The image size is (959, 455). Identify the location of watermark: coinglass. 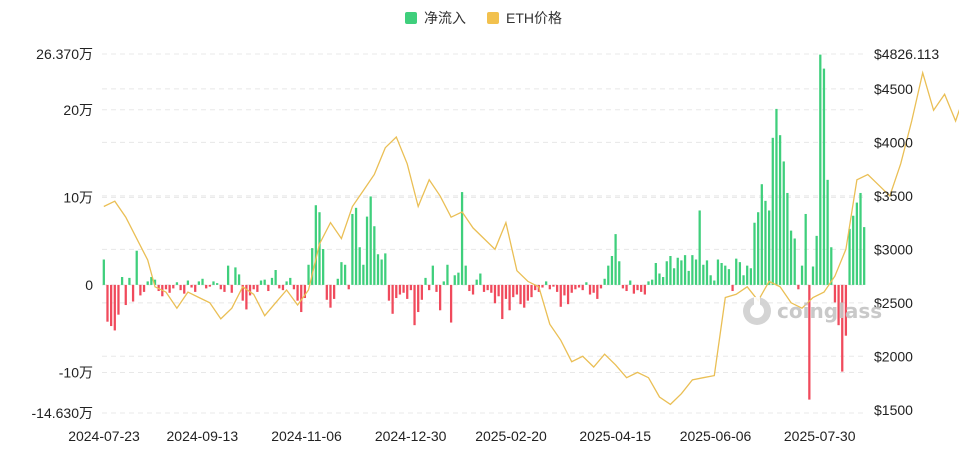
(812, 311).